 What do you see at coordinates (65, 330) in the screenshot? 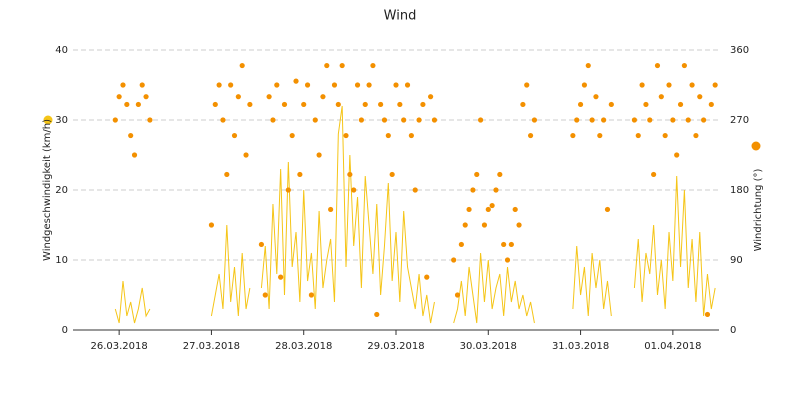
I see `y-tick-label: 0` at bounding box center [65, 330].